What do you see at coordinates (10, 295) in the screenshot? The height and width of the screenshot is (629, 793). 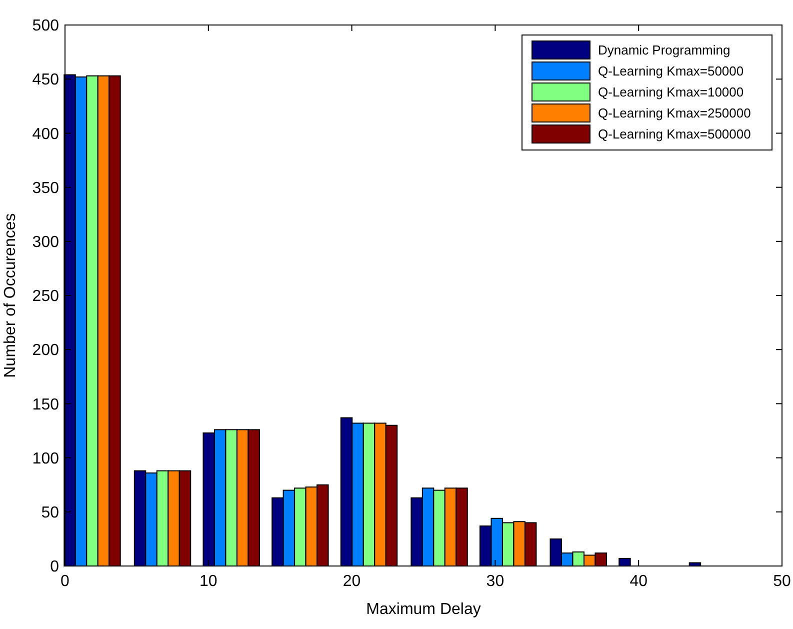 I see `y-axis-title: Number of Occurences` at bounding box center [10, 295].